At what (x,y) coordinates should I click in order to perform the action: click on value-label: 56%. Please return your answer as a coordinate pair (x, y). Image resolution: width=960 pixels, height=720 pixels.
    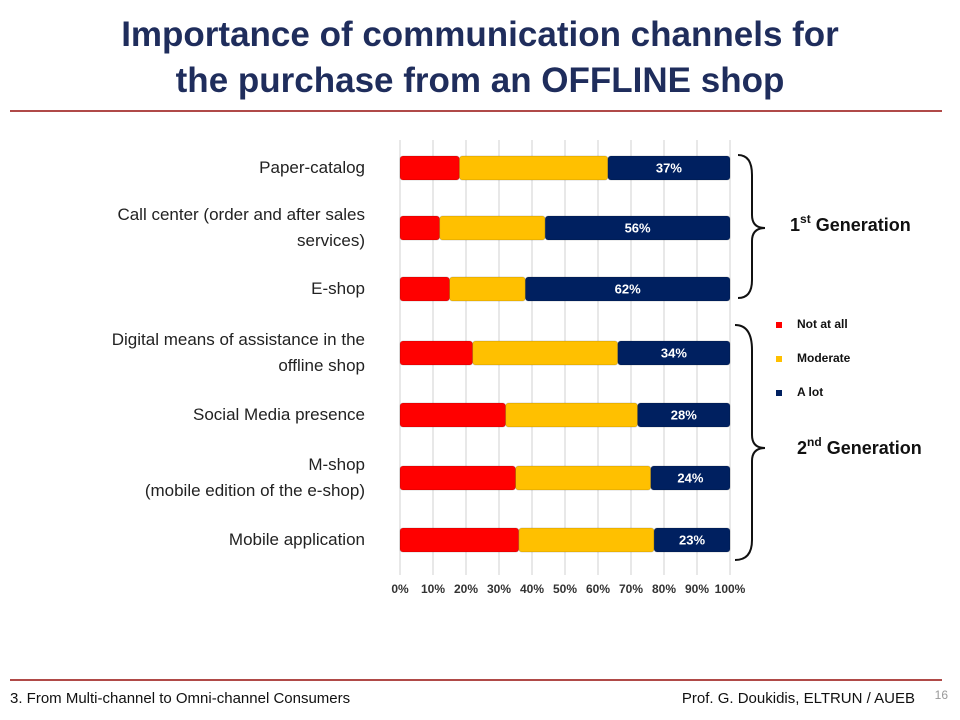
    Looking at the image, I should click on (638, 227).